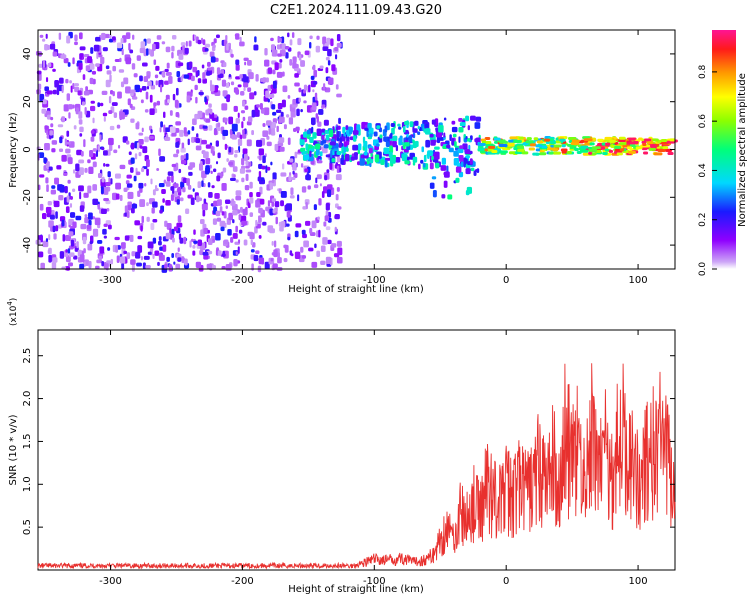 This screenshot has width=750, height=600. I want to click on x-tick-label: -100, so click(374, 280).